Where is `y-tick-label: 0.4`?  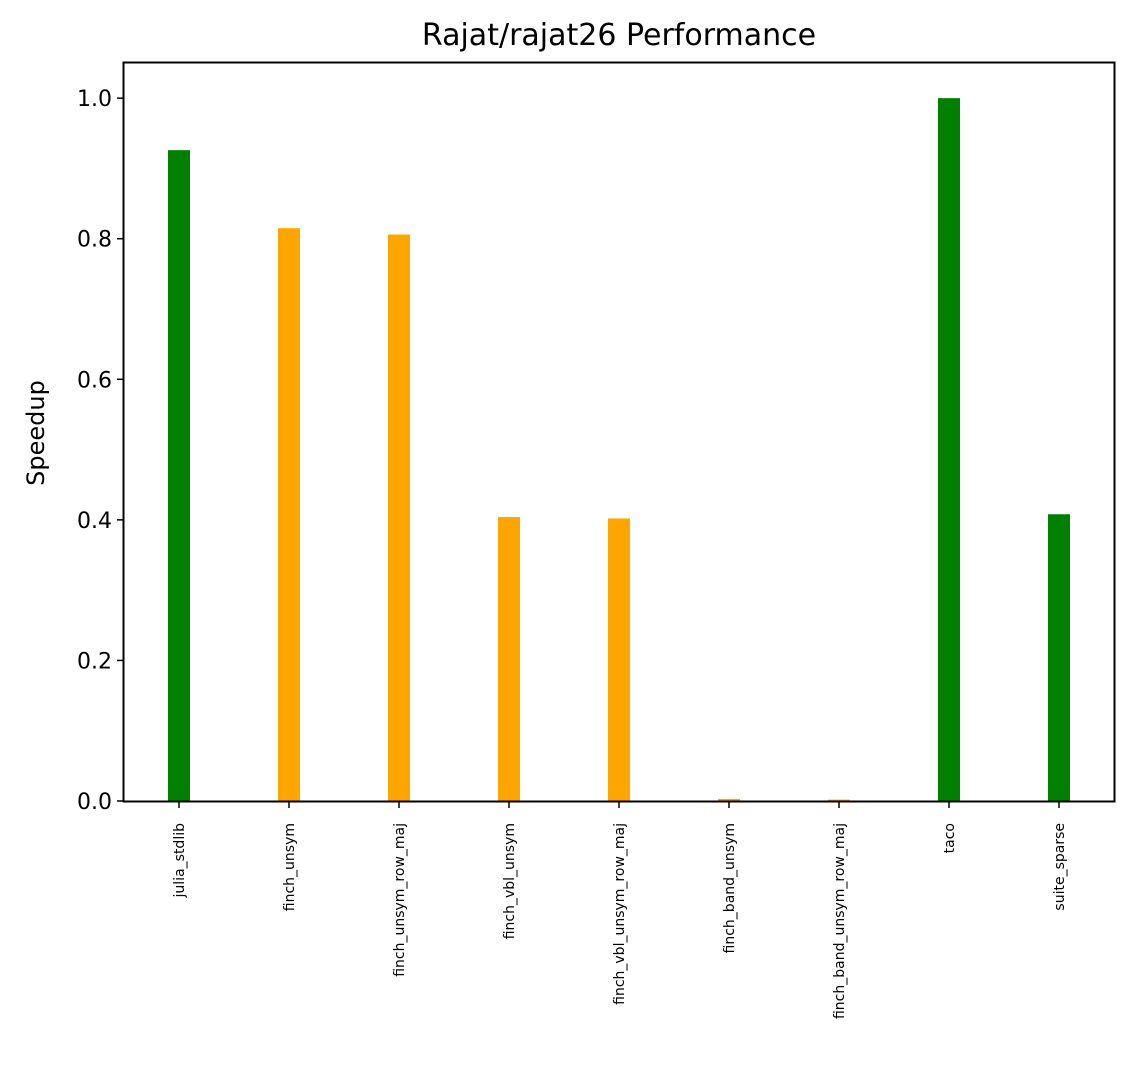 y-tick-label: 0.4 is located at coordinates (94, 521).